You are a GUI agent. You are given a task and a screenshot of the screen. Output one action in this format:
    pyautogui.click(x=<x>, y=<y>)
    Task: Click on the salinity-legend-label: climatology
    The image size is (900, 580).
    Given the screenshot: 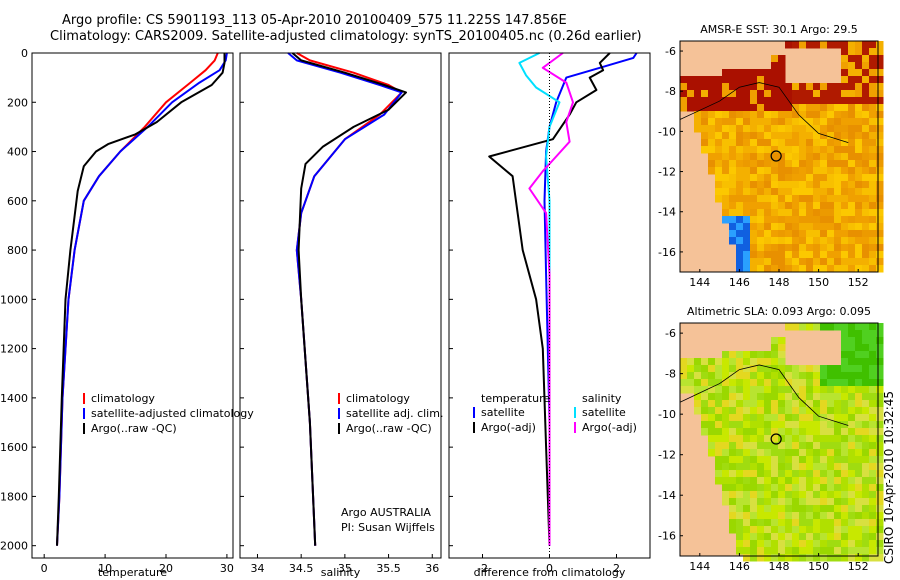 What is the action you would take?
    pyautogui.click(x=378, y=398)
    